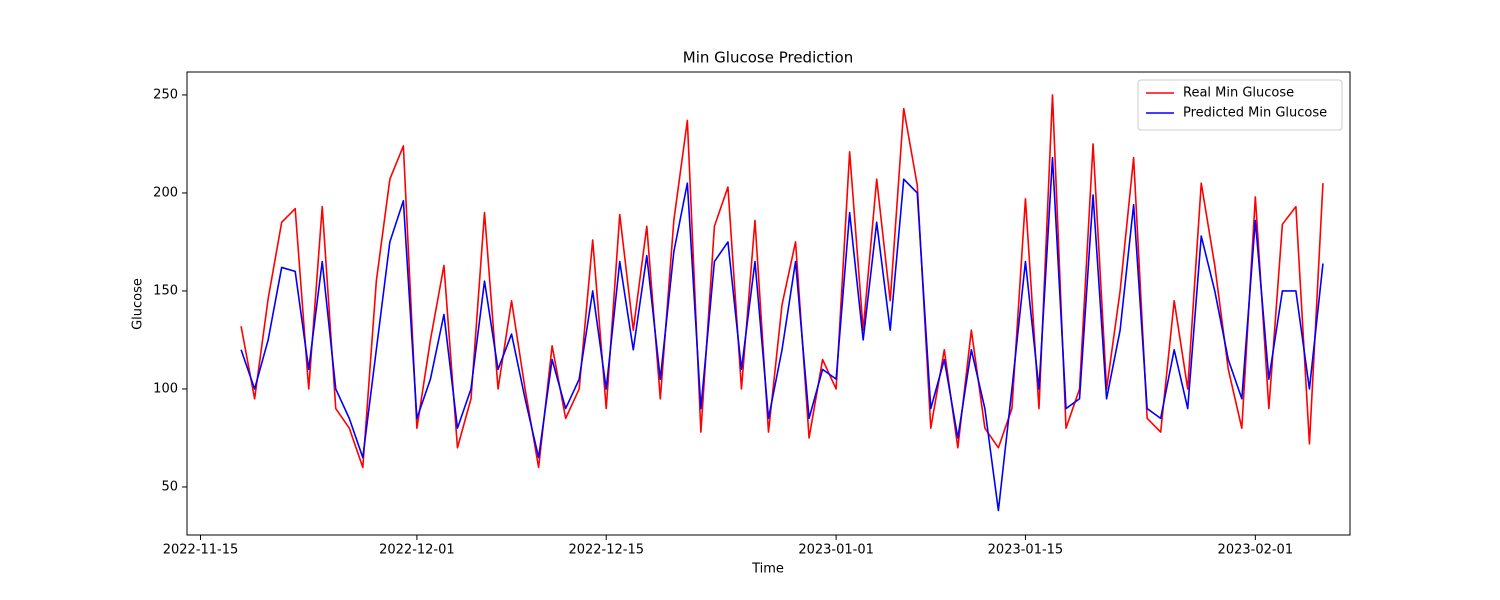  What do you see at coordinates (1240, 105) in the screenshot?
I see `legend-box` at bounding box center [1240, 105].